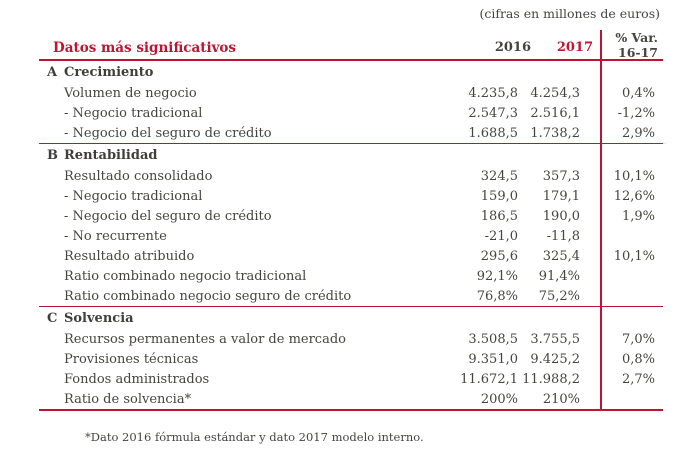 Image resolution: width=680 pixels, height=460 pixels. I want to click on value-2016: -21,0, so click(501, 236).